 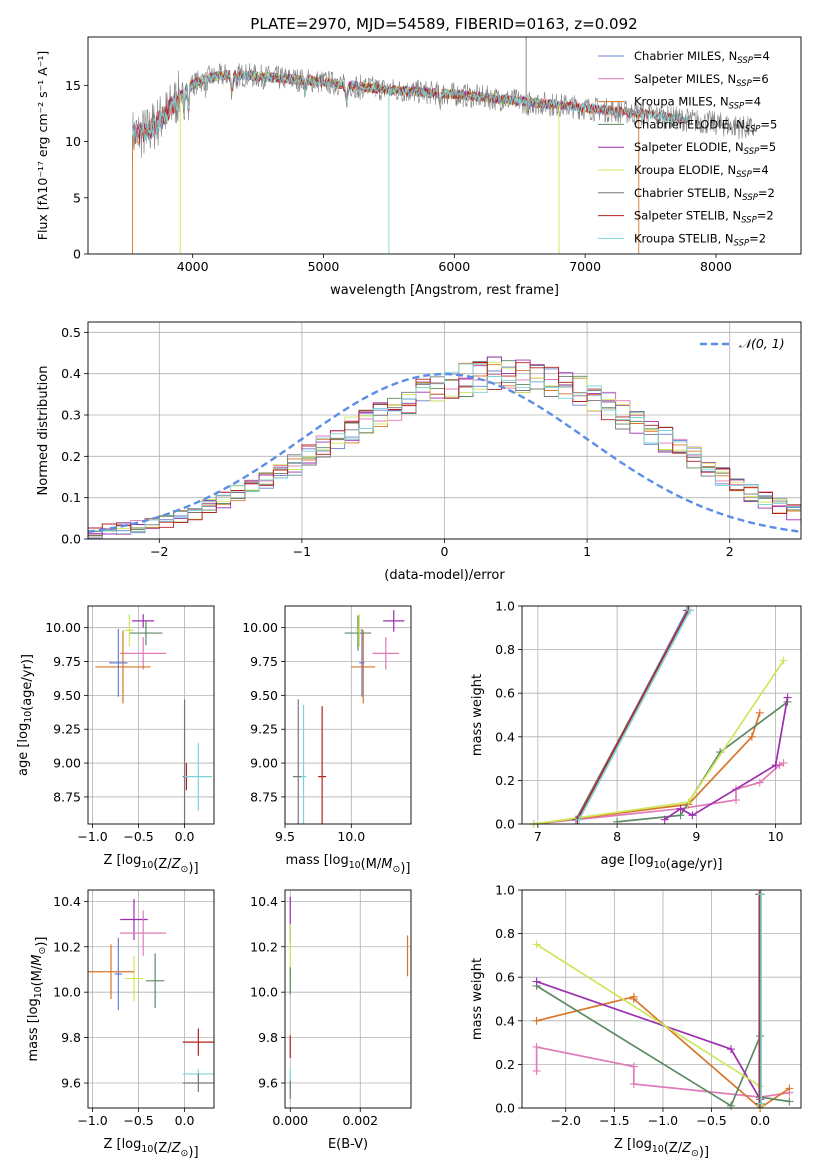 I want to click on massweight-vs-age-xtick-label: 8, so click(x=617, y=836).